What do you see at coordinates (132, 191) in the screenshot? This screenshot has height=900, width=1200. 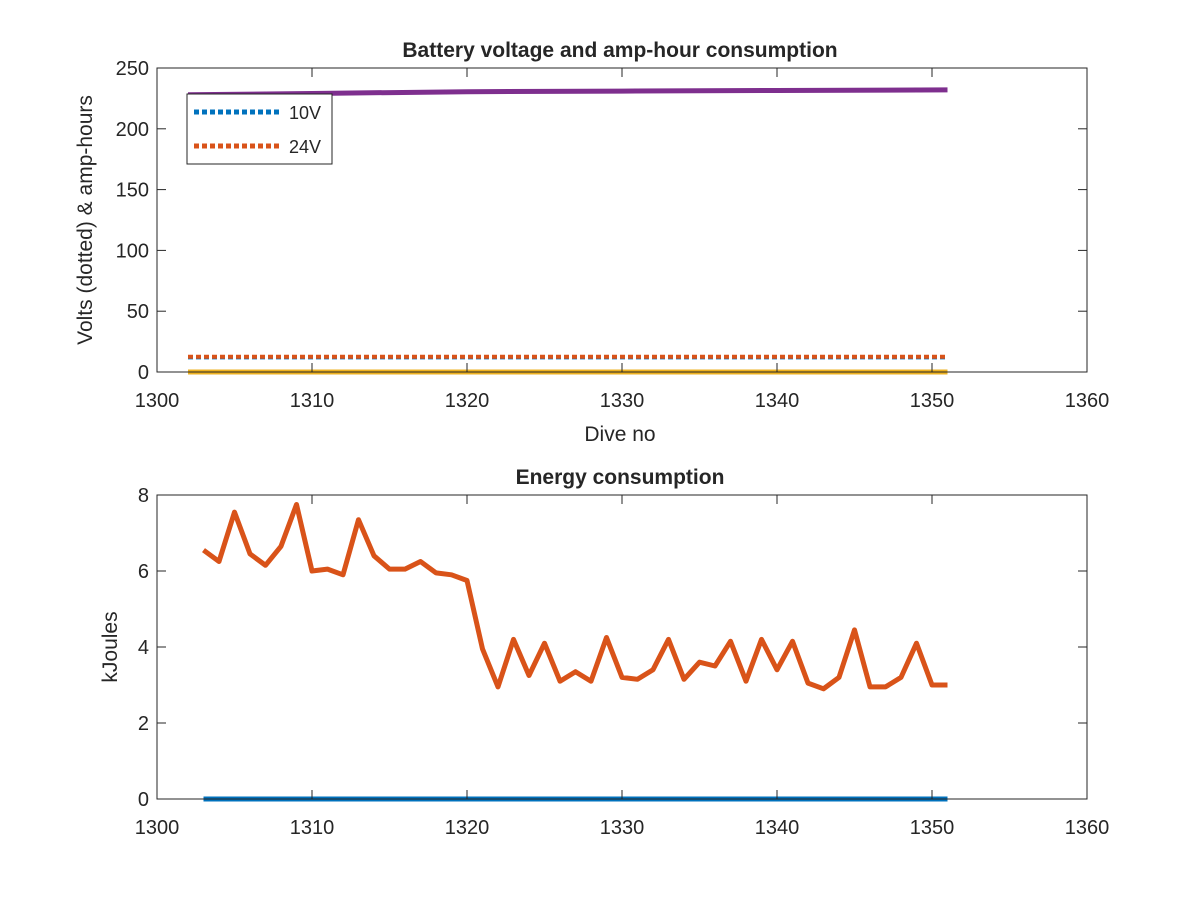 I see `voltage-ytick-label: 150` at bounding box center [132, 191].